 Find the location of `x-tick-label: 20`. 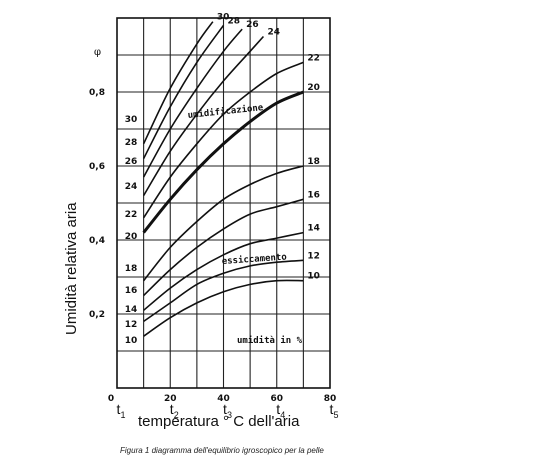

x-tick-label: 20 is located at coordinates (170, 399).